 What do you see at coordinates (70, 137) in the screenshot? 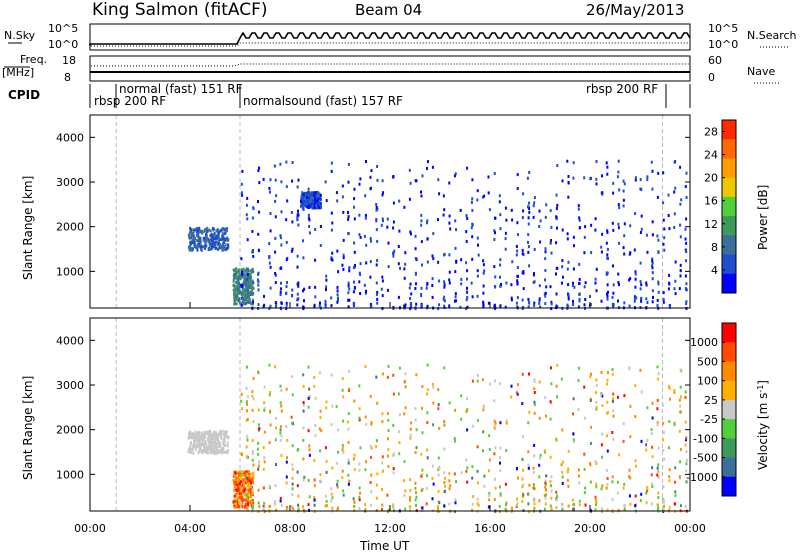
I see `y-tick-label: 4000` at bounding box center [70, 137].